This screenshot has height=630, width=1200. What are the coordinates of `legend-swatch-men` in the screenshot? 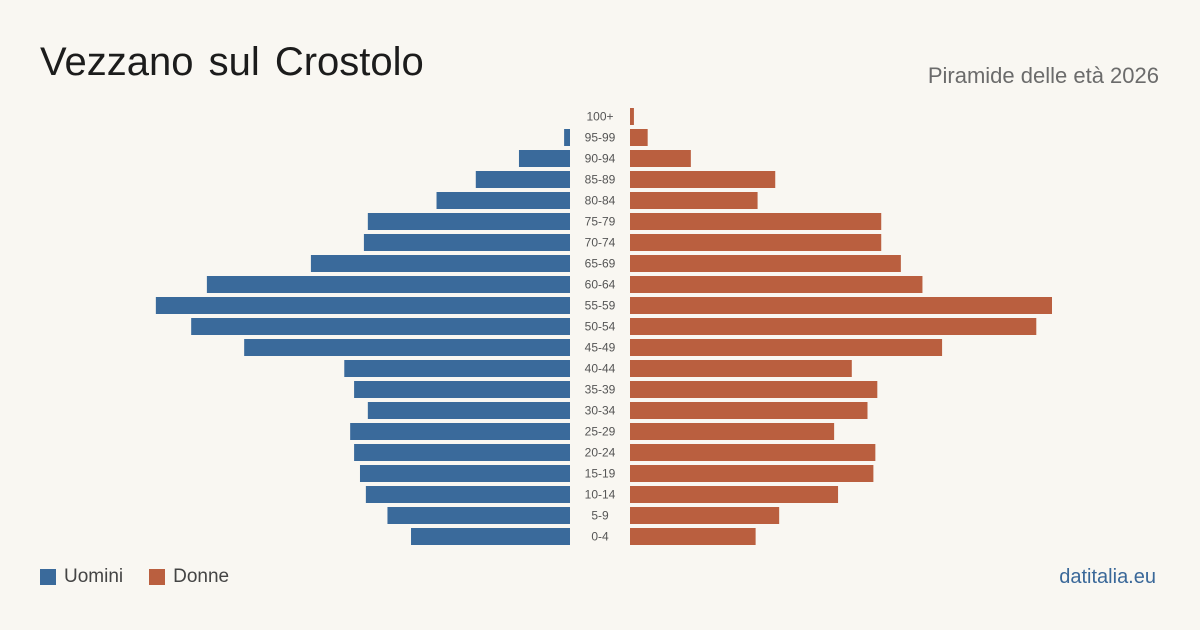 It's located at (48, 577).